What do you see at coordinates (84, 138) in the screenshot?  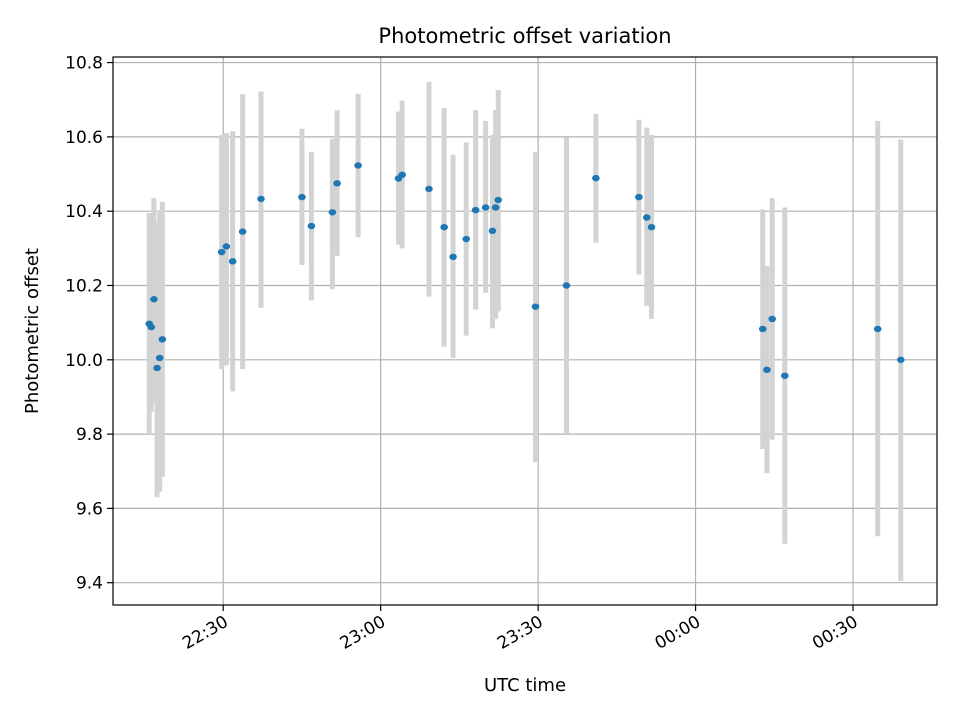 I see `y-tick-label: 10.6` at bounding box center [84, 138].